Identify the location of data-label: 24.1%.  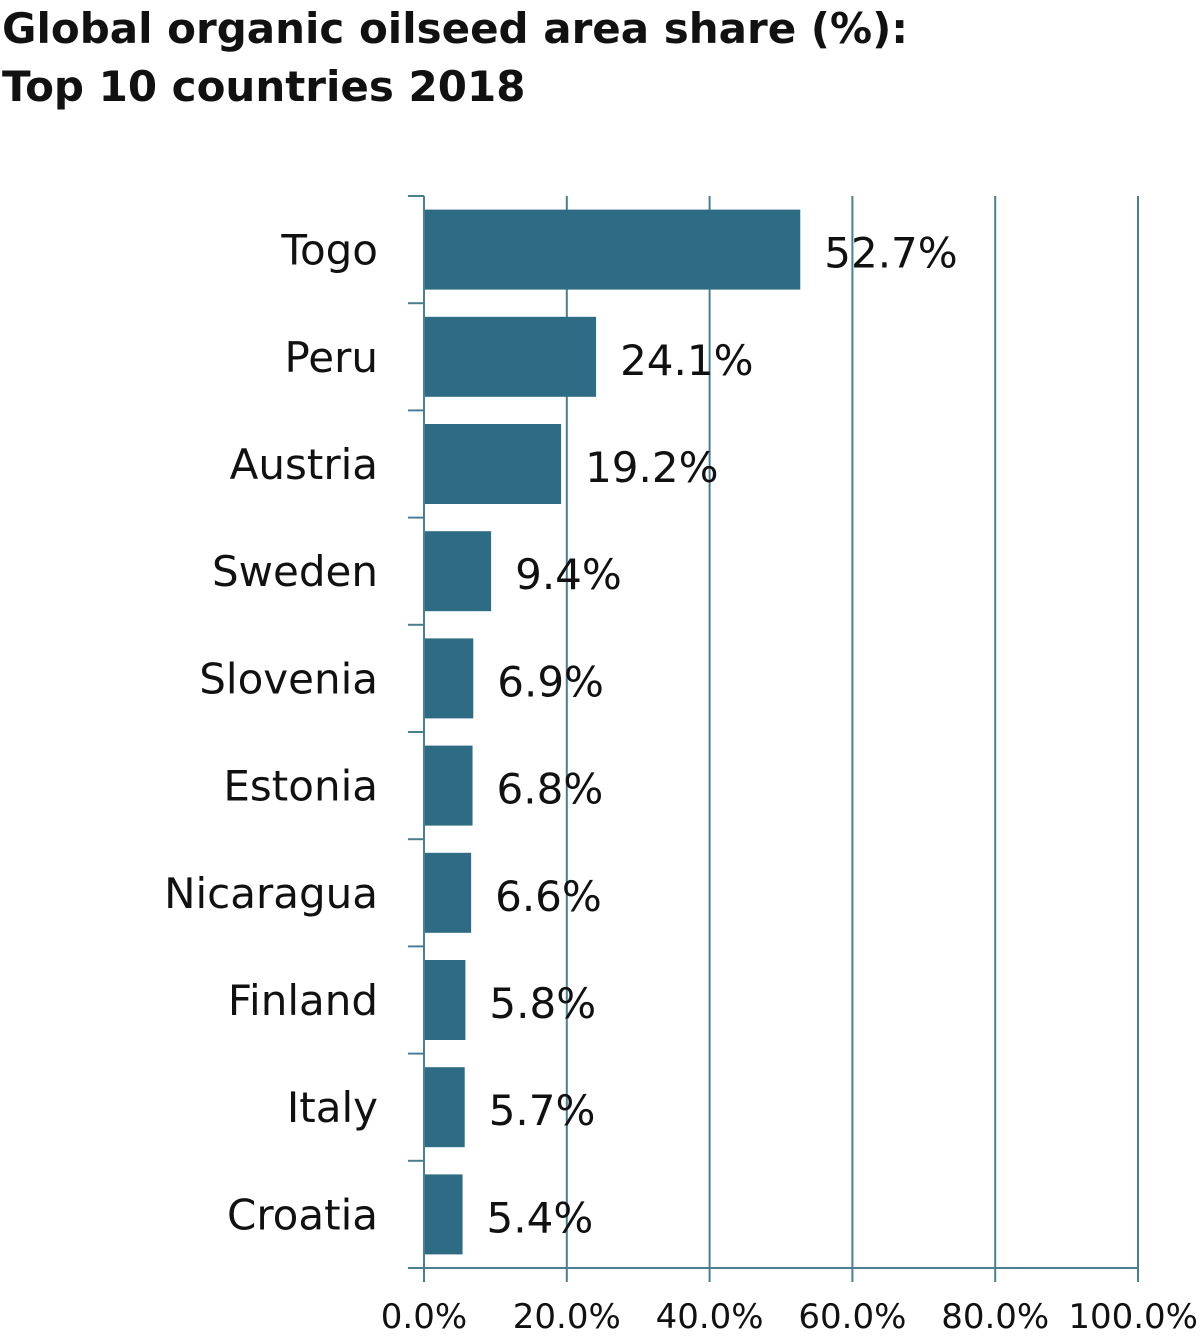
(686, 360).